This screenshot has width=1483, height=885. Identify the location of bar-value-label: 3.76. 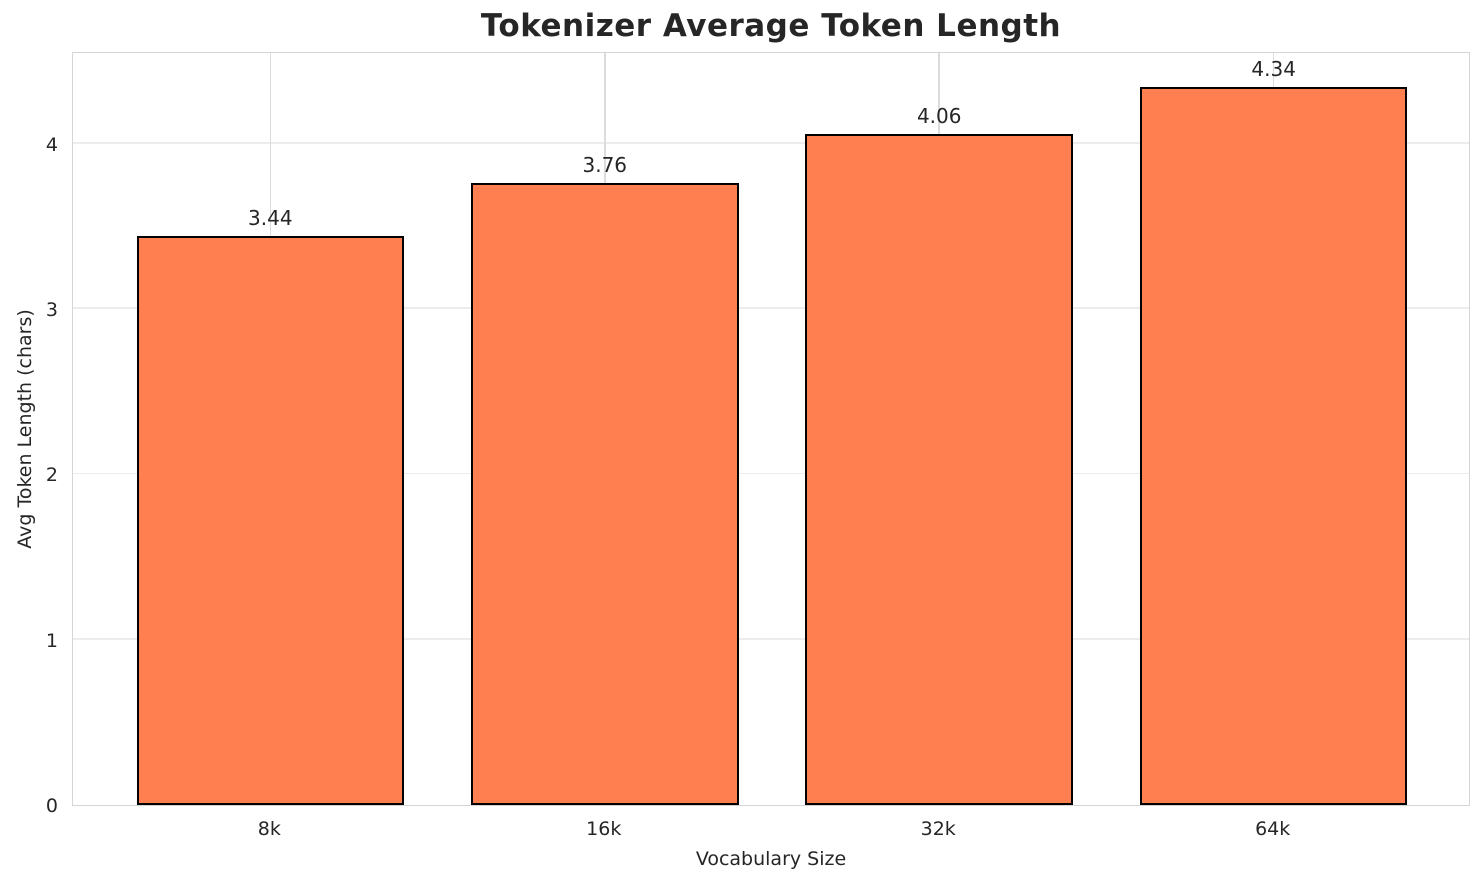
(605, 165).